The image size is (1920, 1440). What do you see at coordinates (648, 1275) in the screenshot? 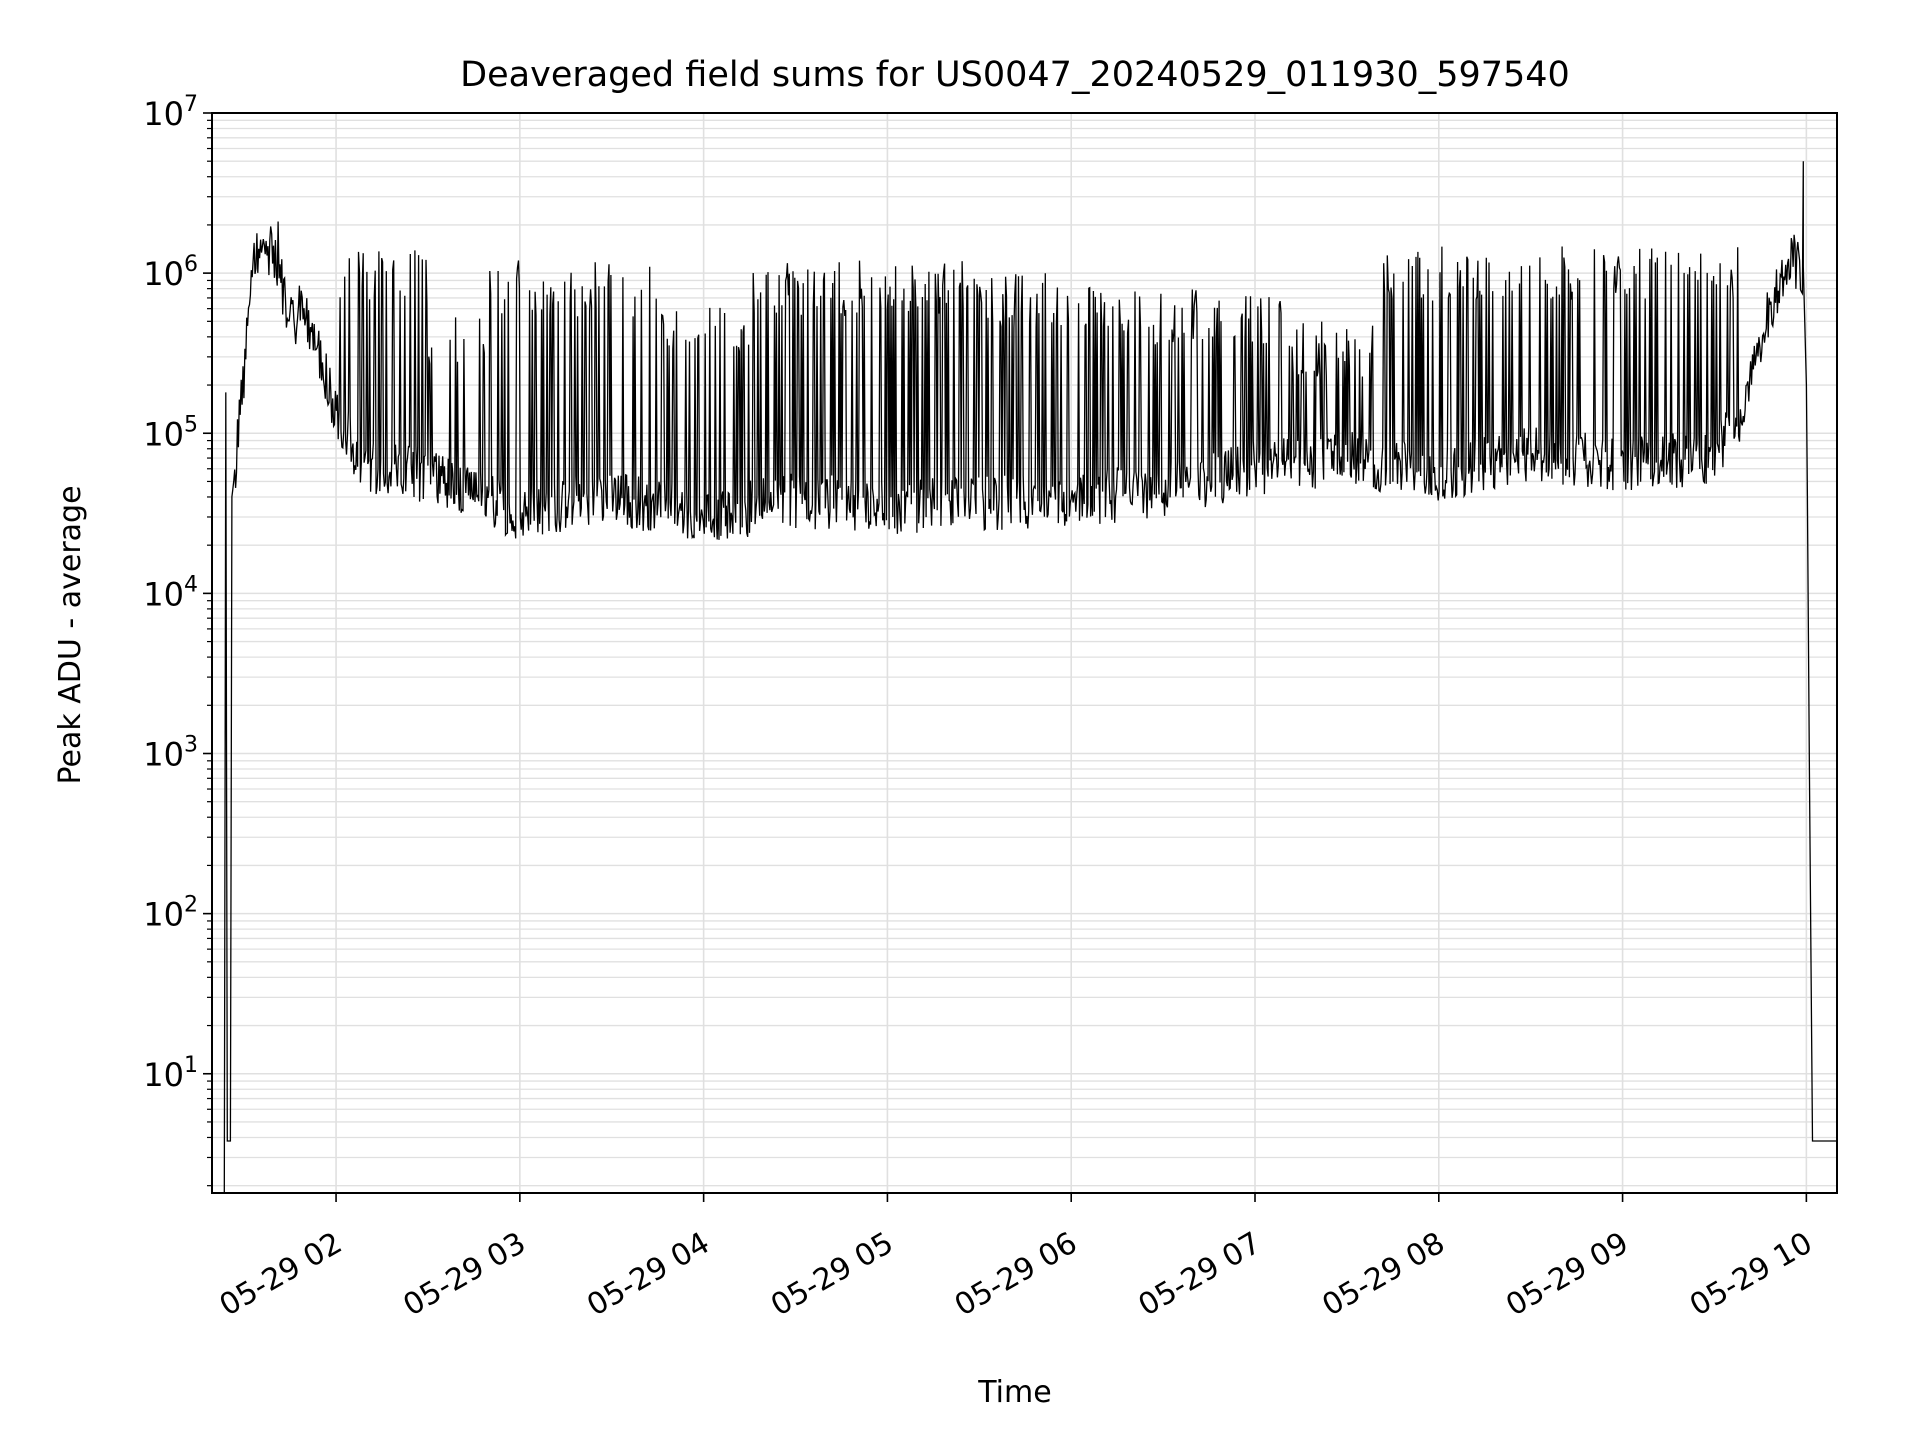
I see `x-tick-label: 05-29 04` at bounding box center [648, 1275].